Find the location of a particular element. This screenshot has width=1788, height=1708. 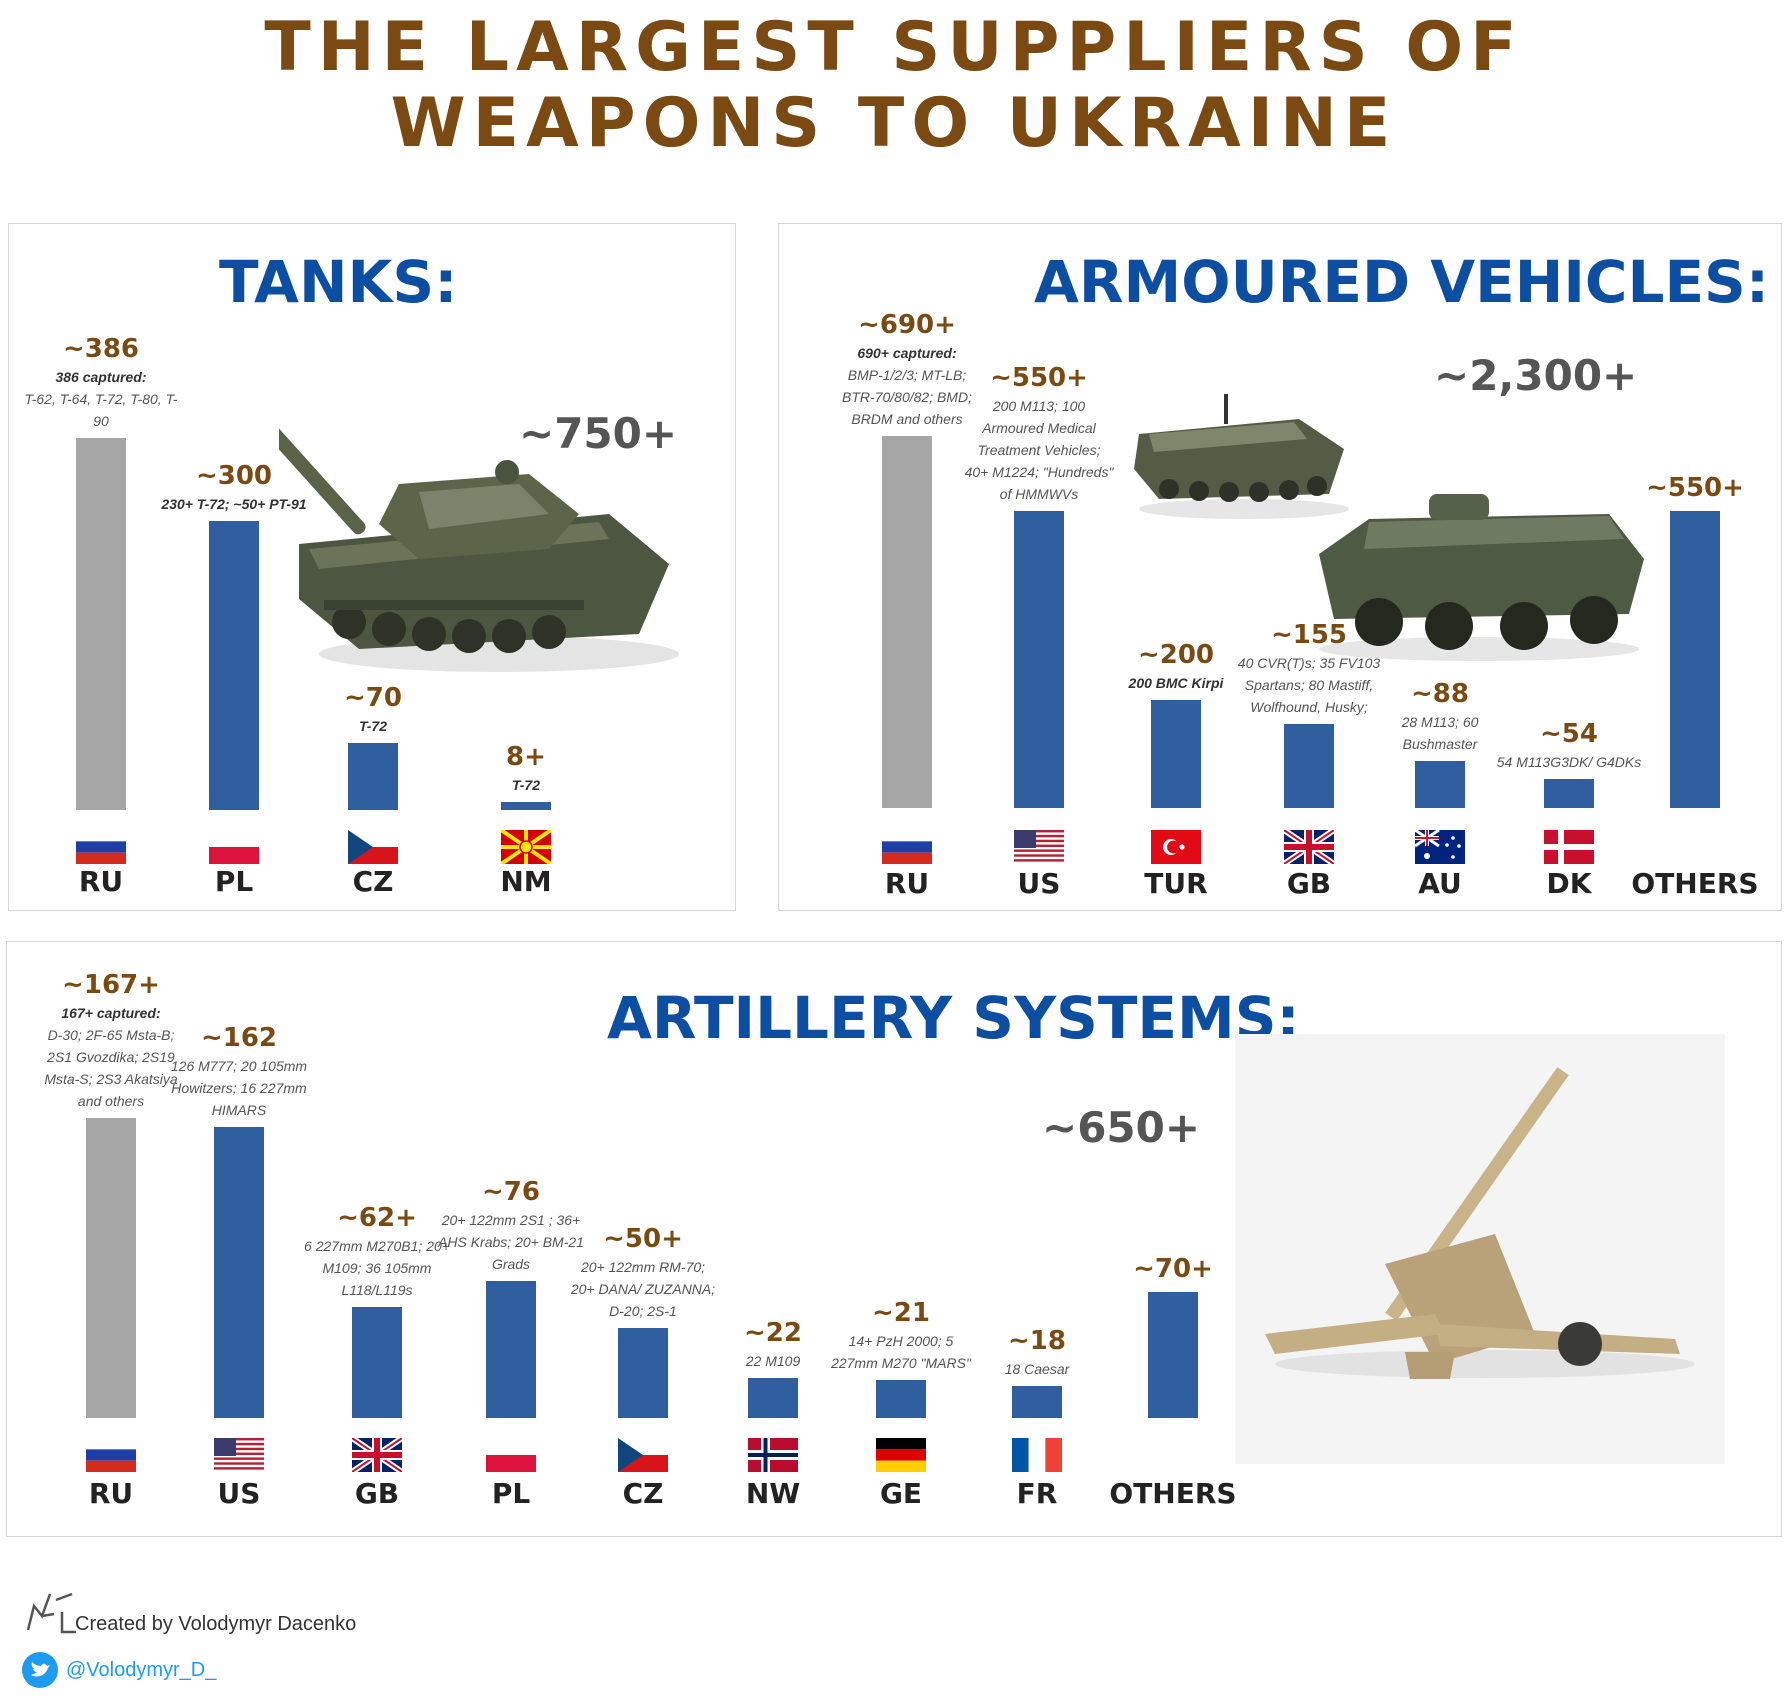

howitzer-illustration is located at coordinates (1480, 1223).